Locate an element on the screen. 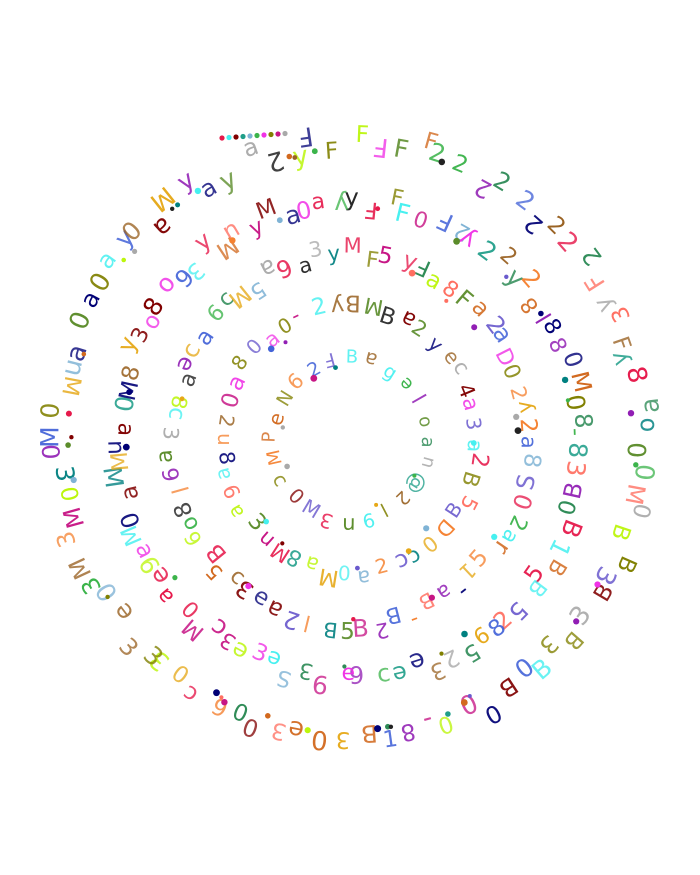 The height and width of the screenshot is (875, 700). top-dot-trail is located at coordinates (253, 135).